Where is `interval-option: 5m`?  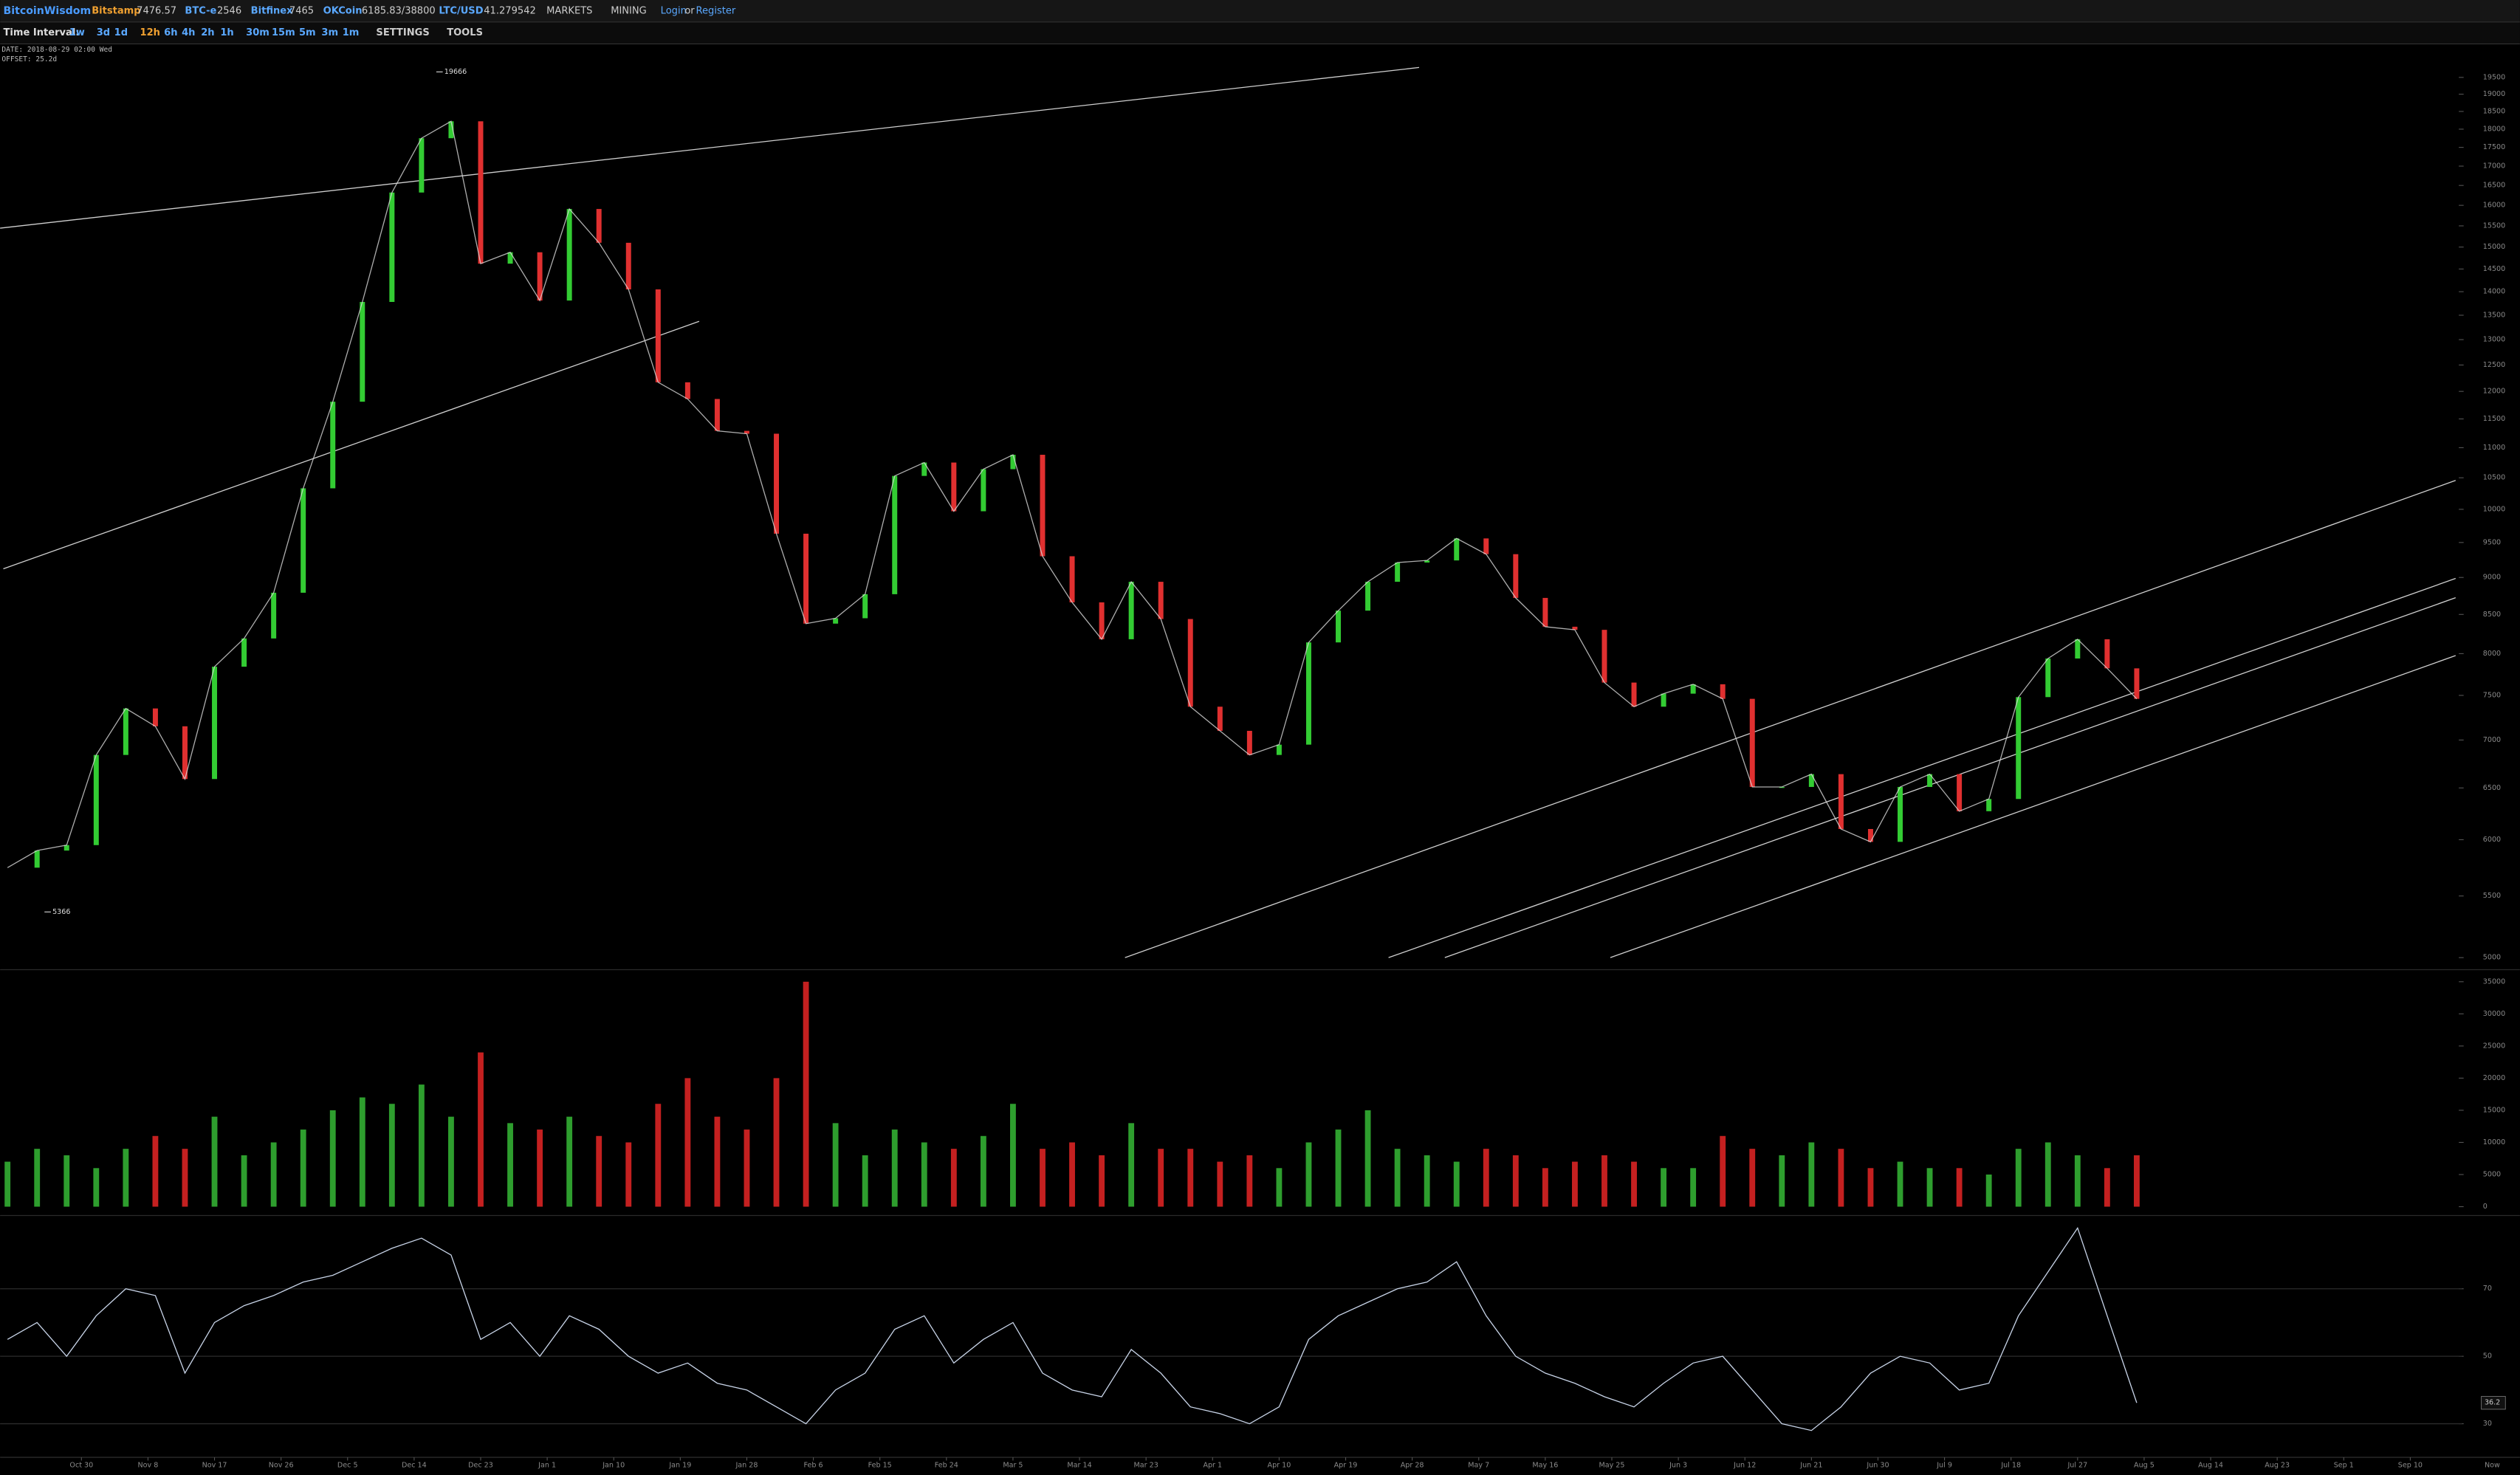 interval-option: 5m is located at coordinates (307, 32).